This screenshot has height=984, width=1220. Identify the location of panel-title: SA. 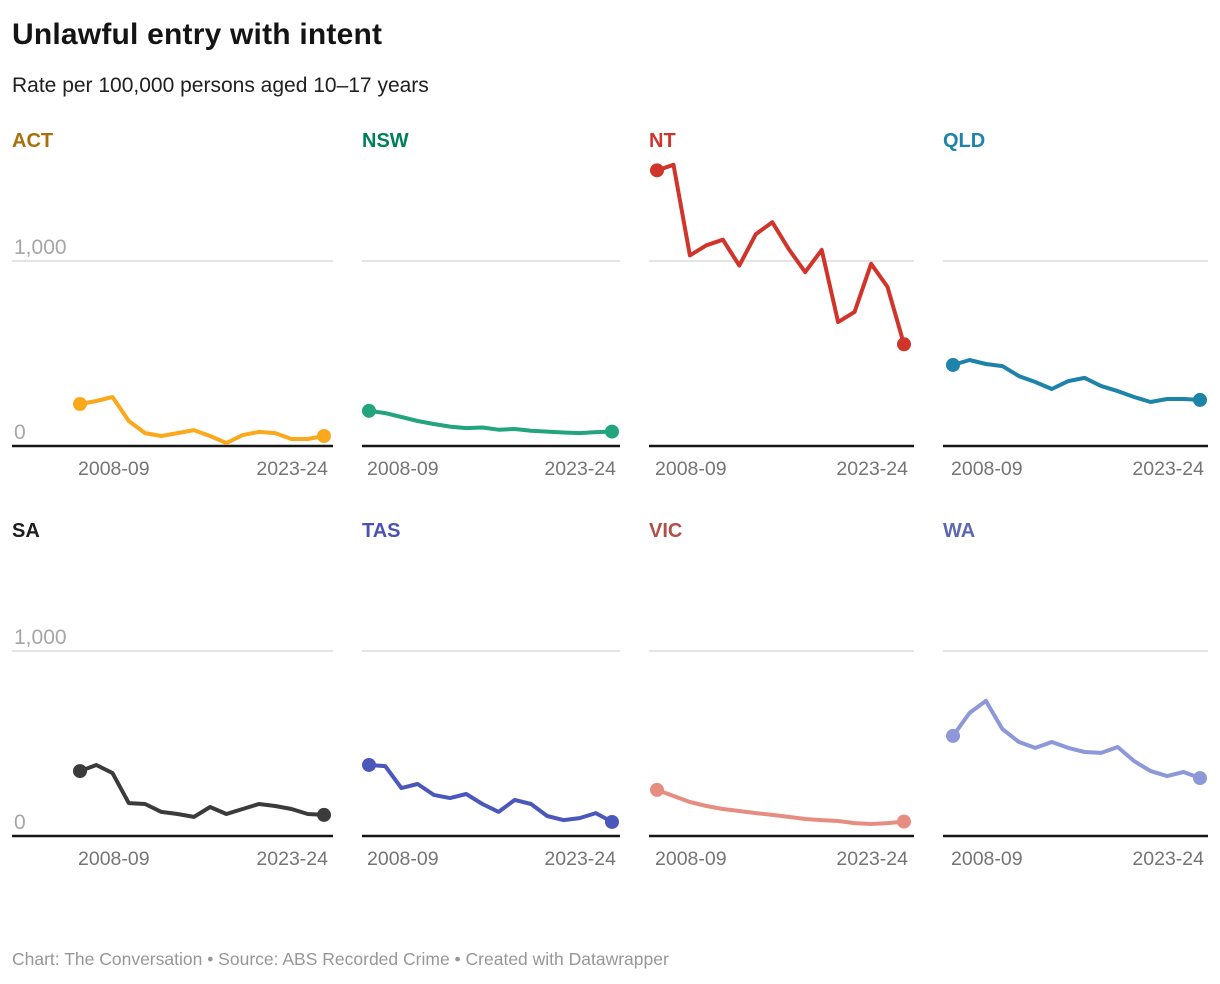
(26, 531).